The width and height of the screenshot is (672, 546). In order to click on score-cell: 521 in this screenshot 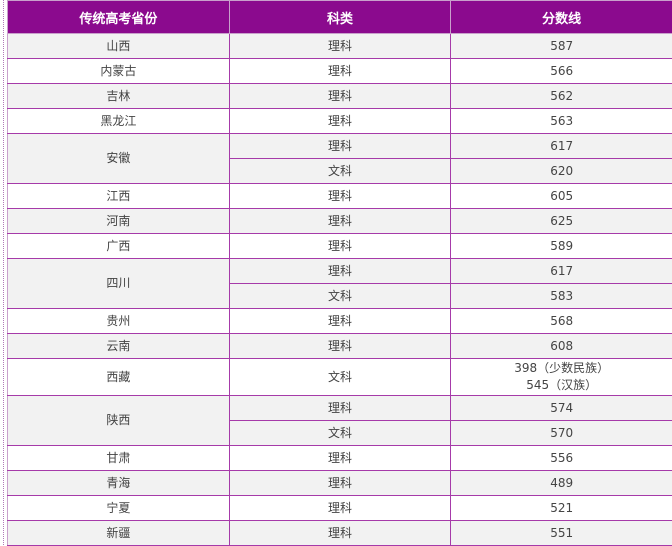, I will do `click(561, 508)`.